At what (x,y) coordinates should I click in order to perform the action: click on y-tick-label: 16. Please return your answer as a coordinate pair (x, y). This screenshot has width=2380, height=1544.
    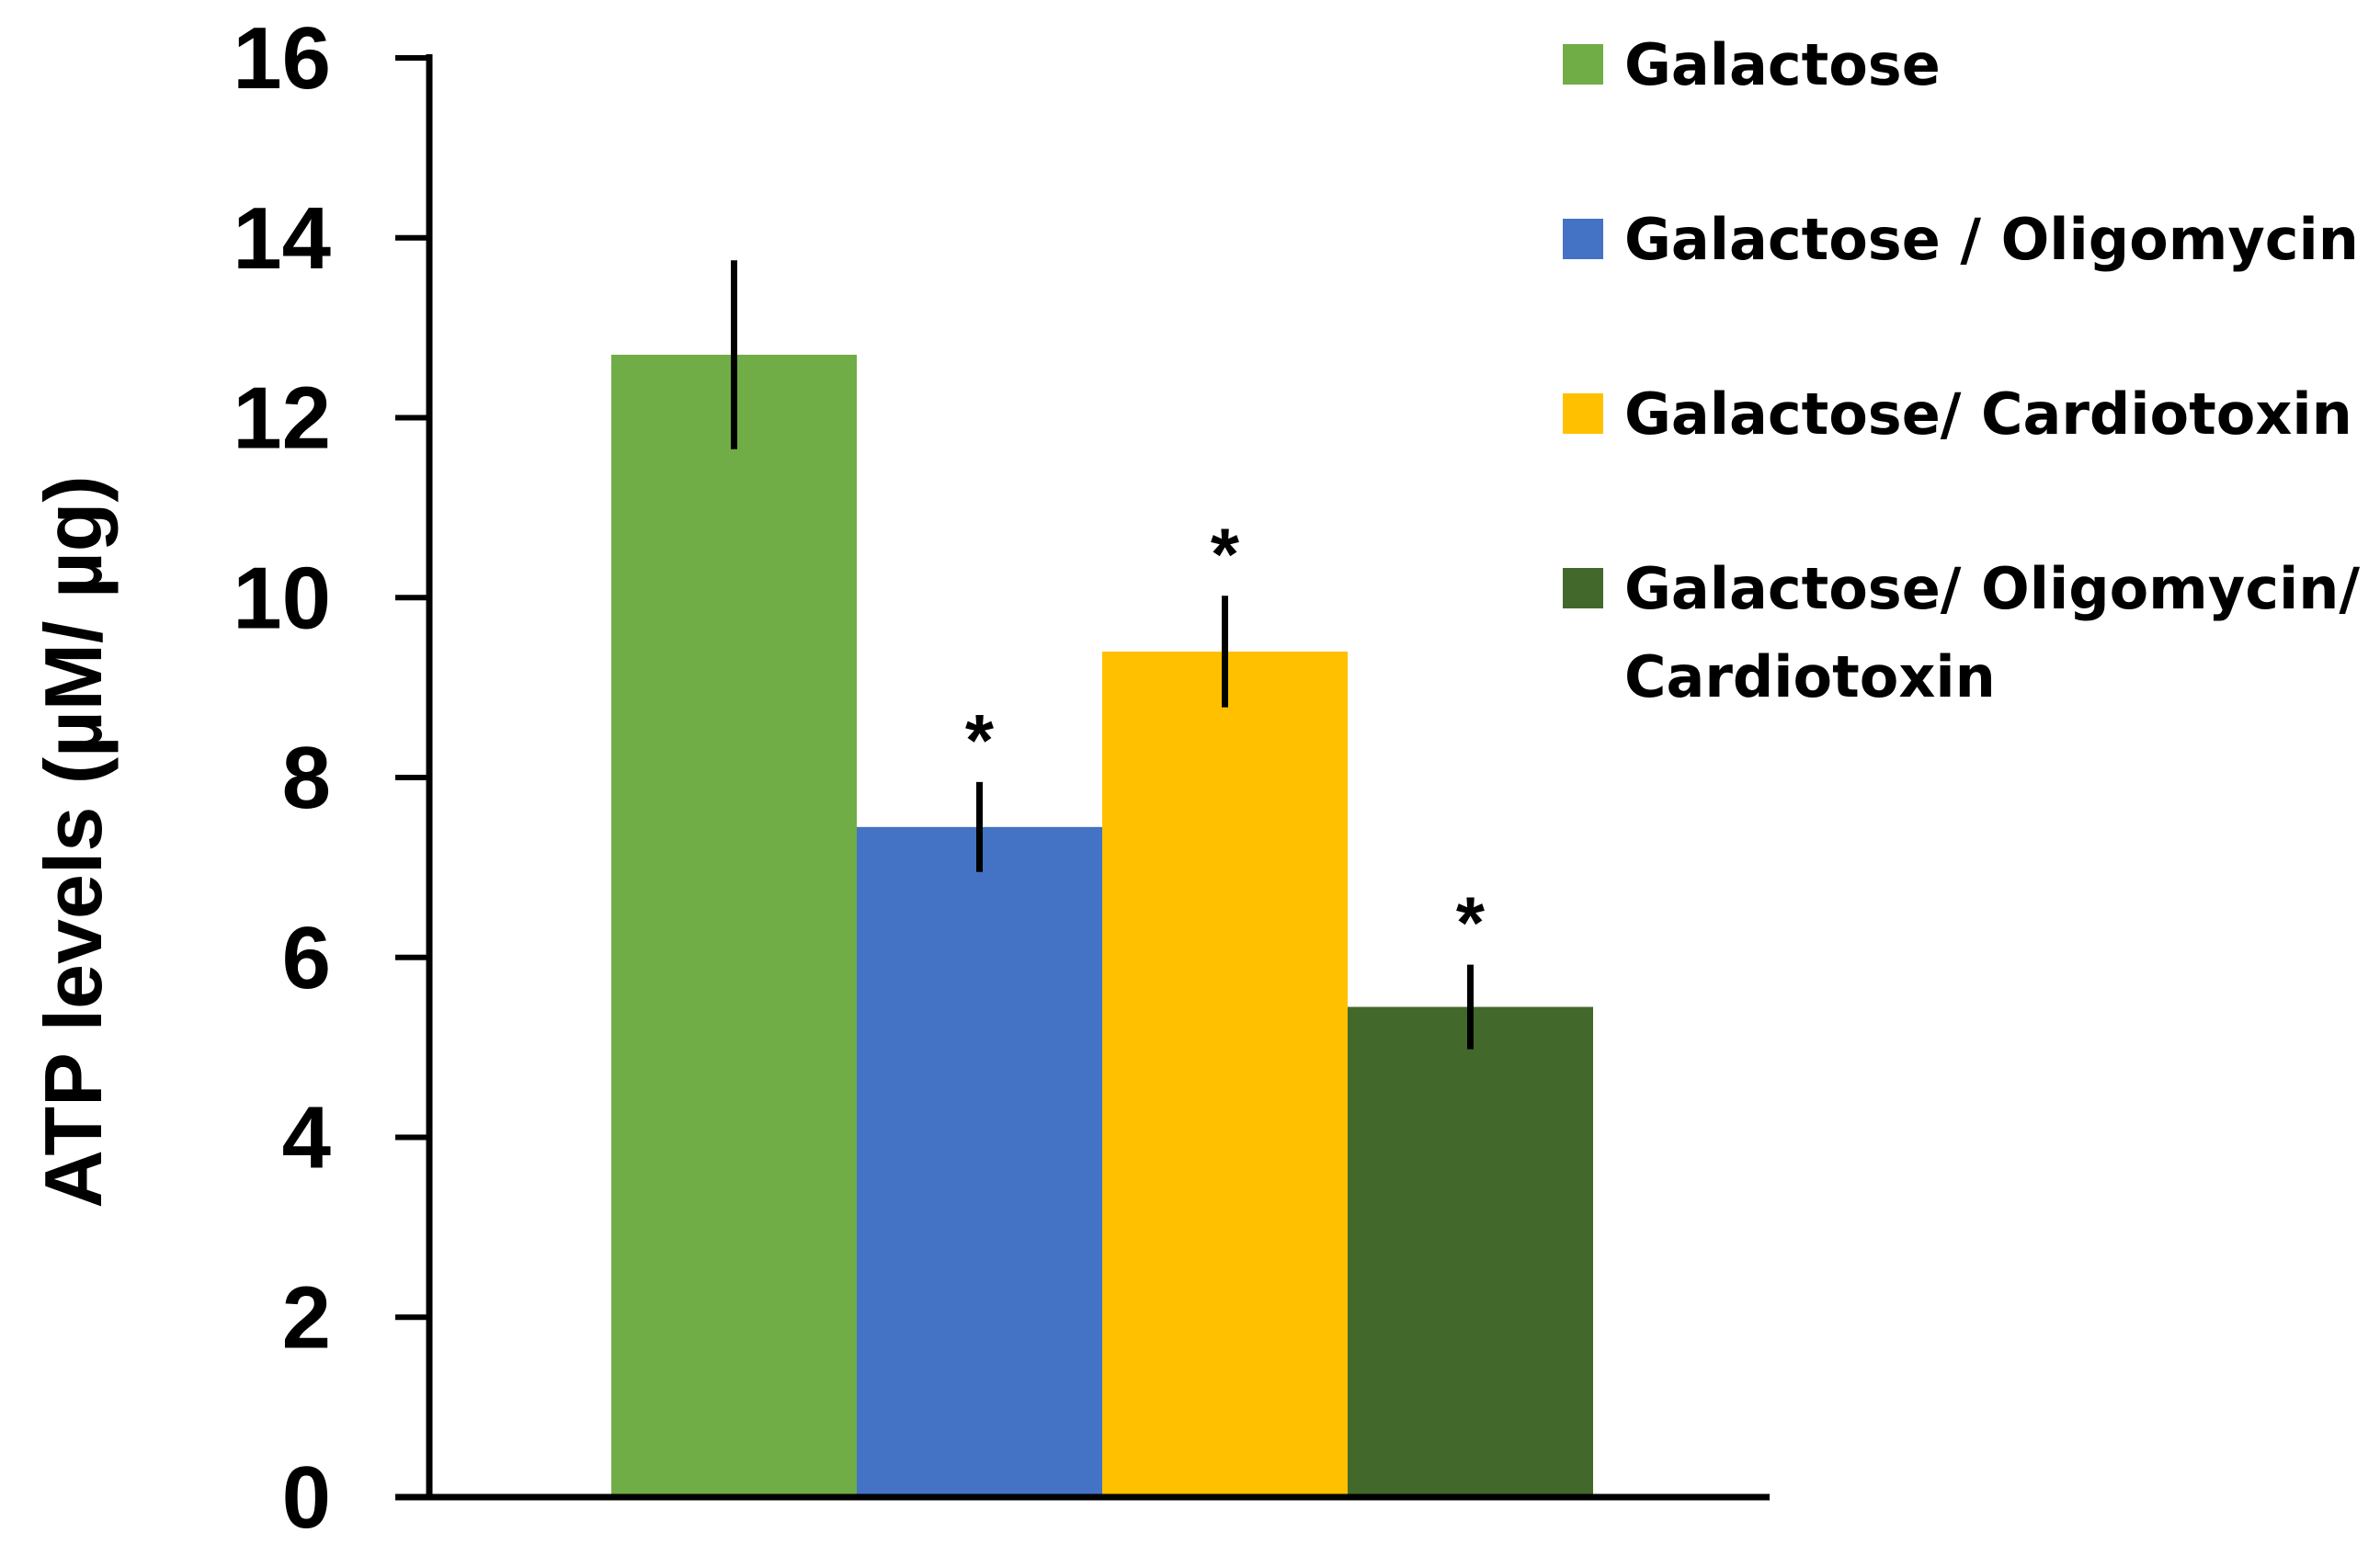
    Looking at the image, I should click on (282, 58).